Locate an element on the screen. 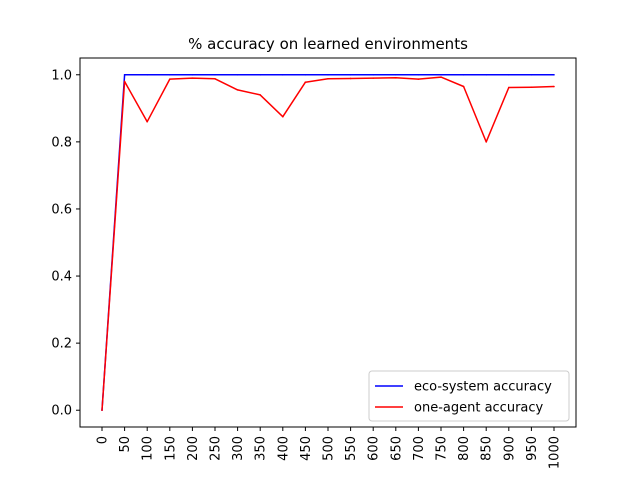 This screenshot has width=640, height=480. y-tick-label: 0.8 is located at coordinates (61, 142).